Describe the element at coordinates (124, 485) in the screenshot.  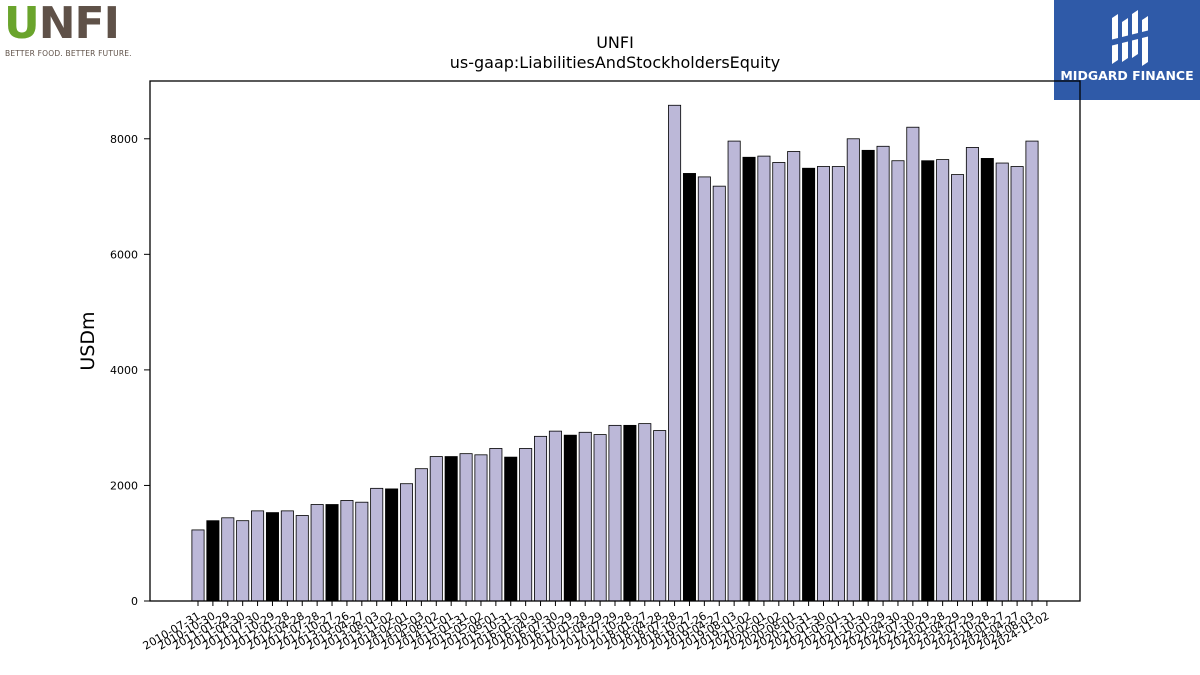
I see `y-tick-label: 2000` at that location.